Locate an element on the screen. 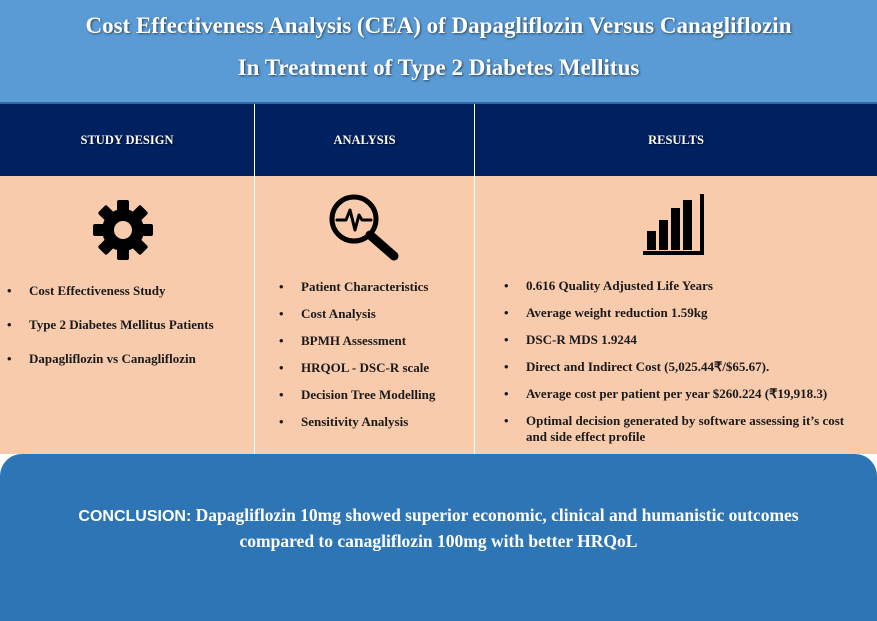 This screenshot has width=877, height=621. list-item: • Patient Characteristics is located at coordinates (354, 286).